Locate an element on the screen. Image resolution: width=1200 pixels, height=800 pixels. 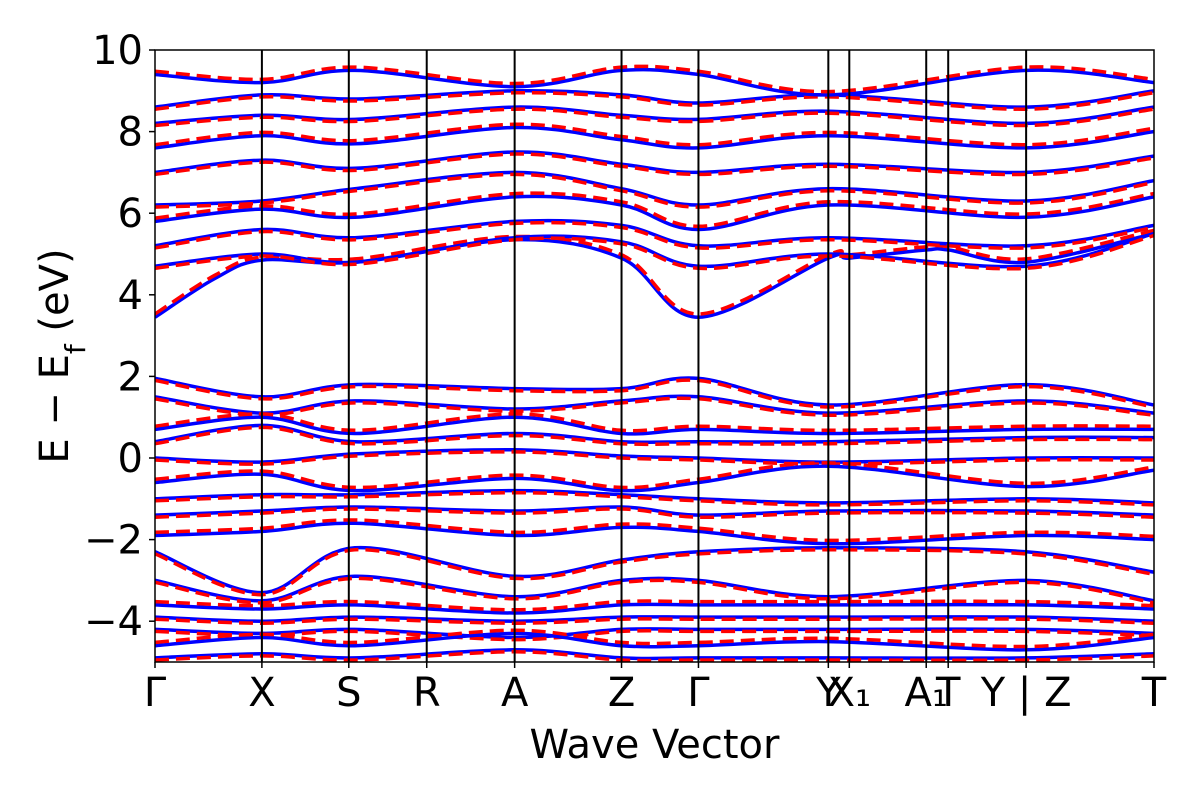
y-tick-label-0: −4 is located at coordinates (113, 622).